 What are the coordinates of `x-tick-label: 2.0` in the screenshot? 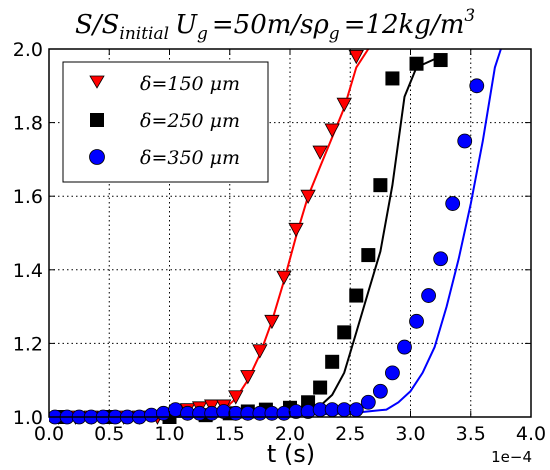 It's located at (290, 434).